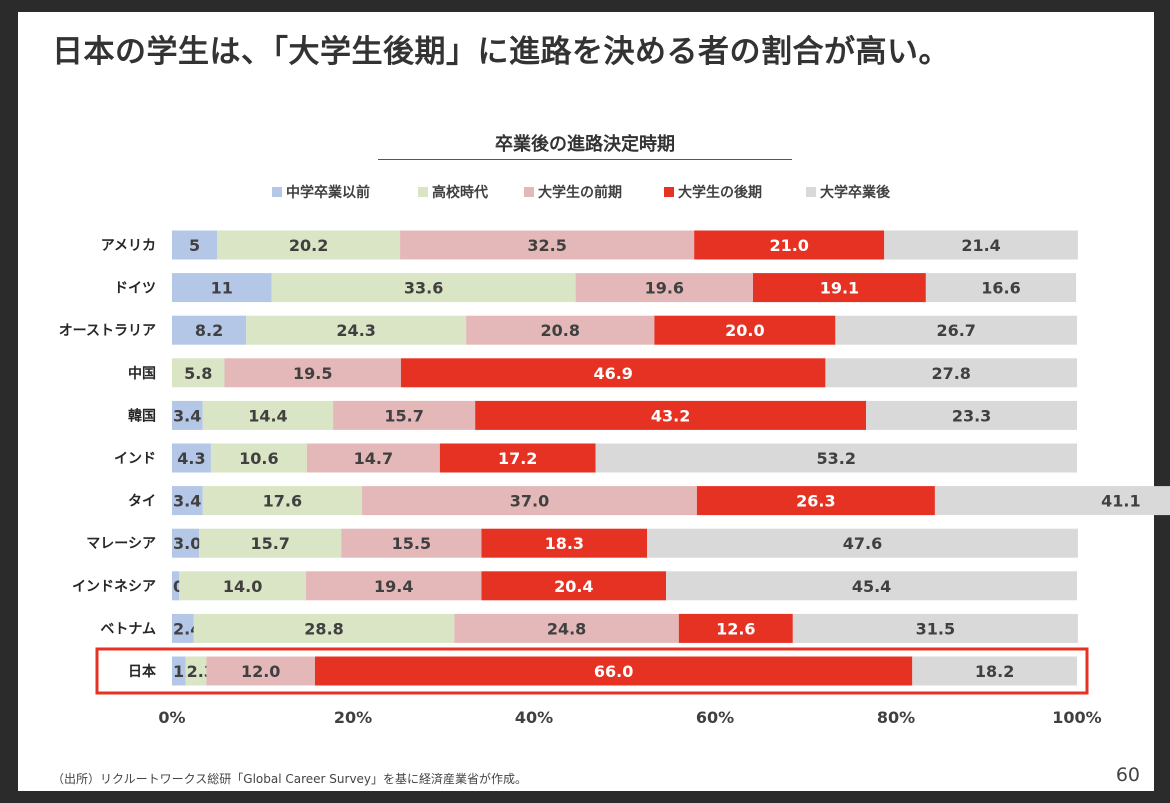 The width and height of the screenshot is (1170, 803). Describe the element at coordinates (328, 192) in the screenshot. I see `legend-label: 中学卒業以前` at that location.